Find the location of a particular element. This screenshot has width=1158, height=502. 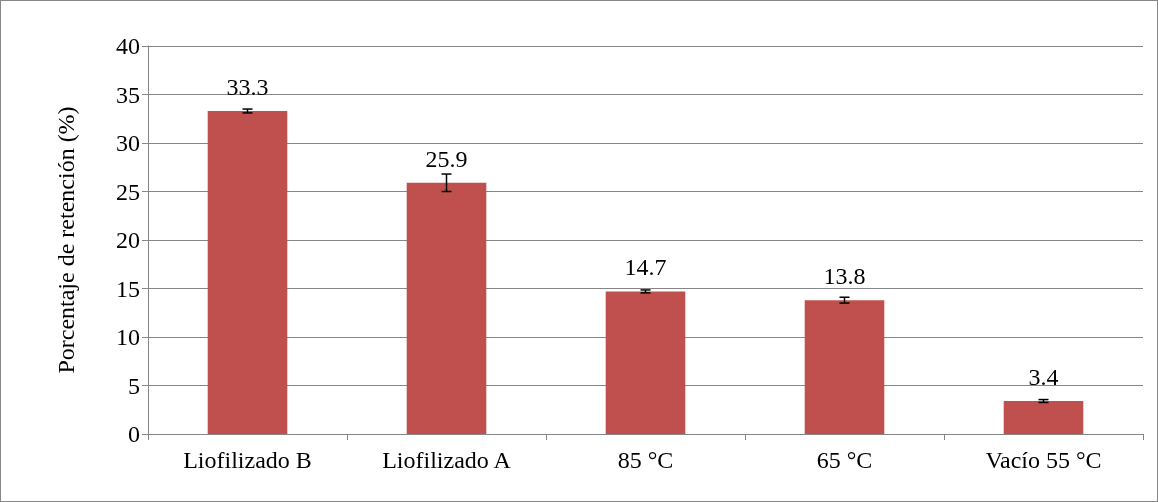

x-tick-label: 85 °C is located at coordinates (645, 460).